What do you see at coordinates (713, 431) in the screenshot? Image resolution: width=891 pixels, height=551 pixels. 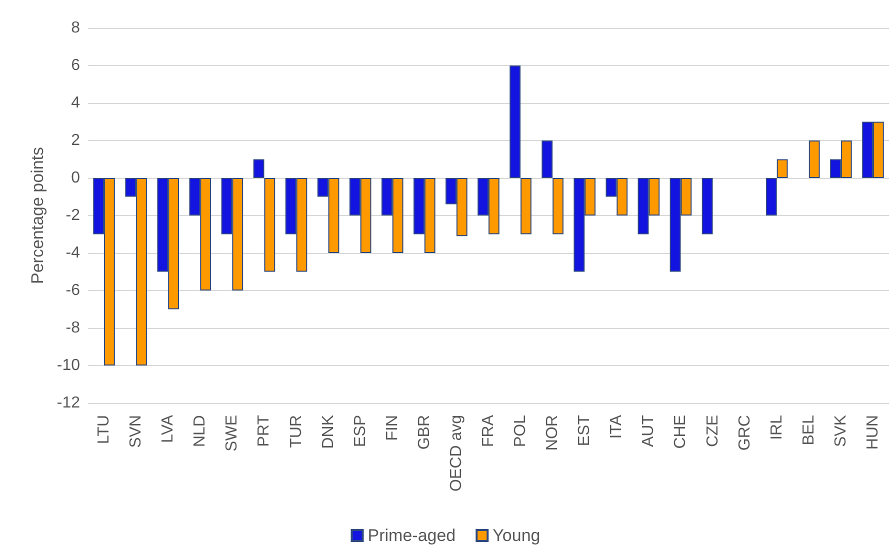 I see `x-tick-label: CZE` at bounding box center [713, 431].